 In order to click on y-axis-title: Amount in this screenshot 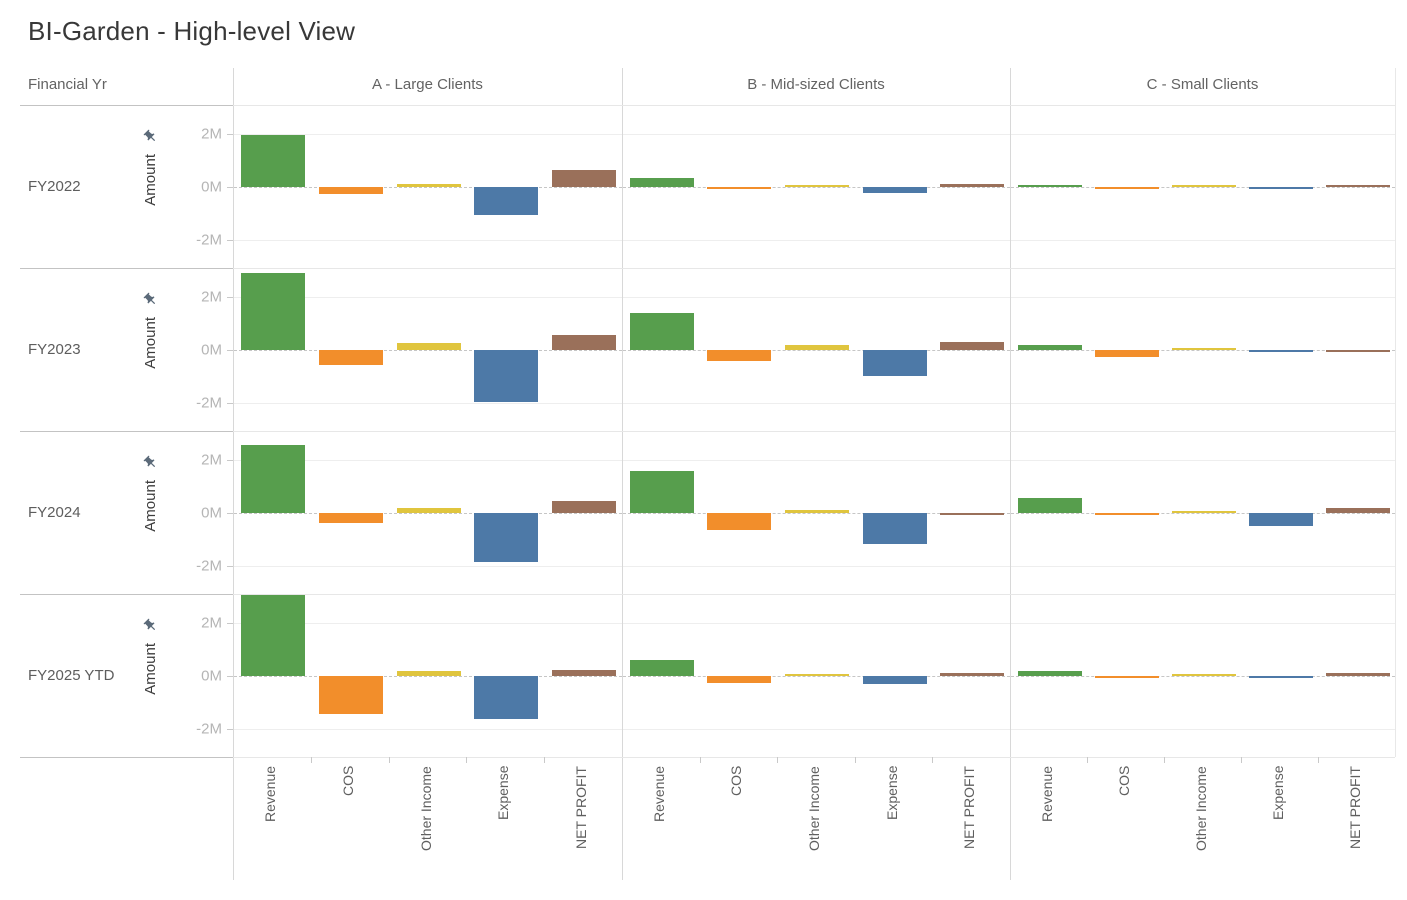, I will do `click(150, 343)`.